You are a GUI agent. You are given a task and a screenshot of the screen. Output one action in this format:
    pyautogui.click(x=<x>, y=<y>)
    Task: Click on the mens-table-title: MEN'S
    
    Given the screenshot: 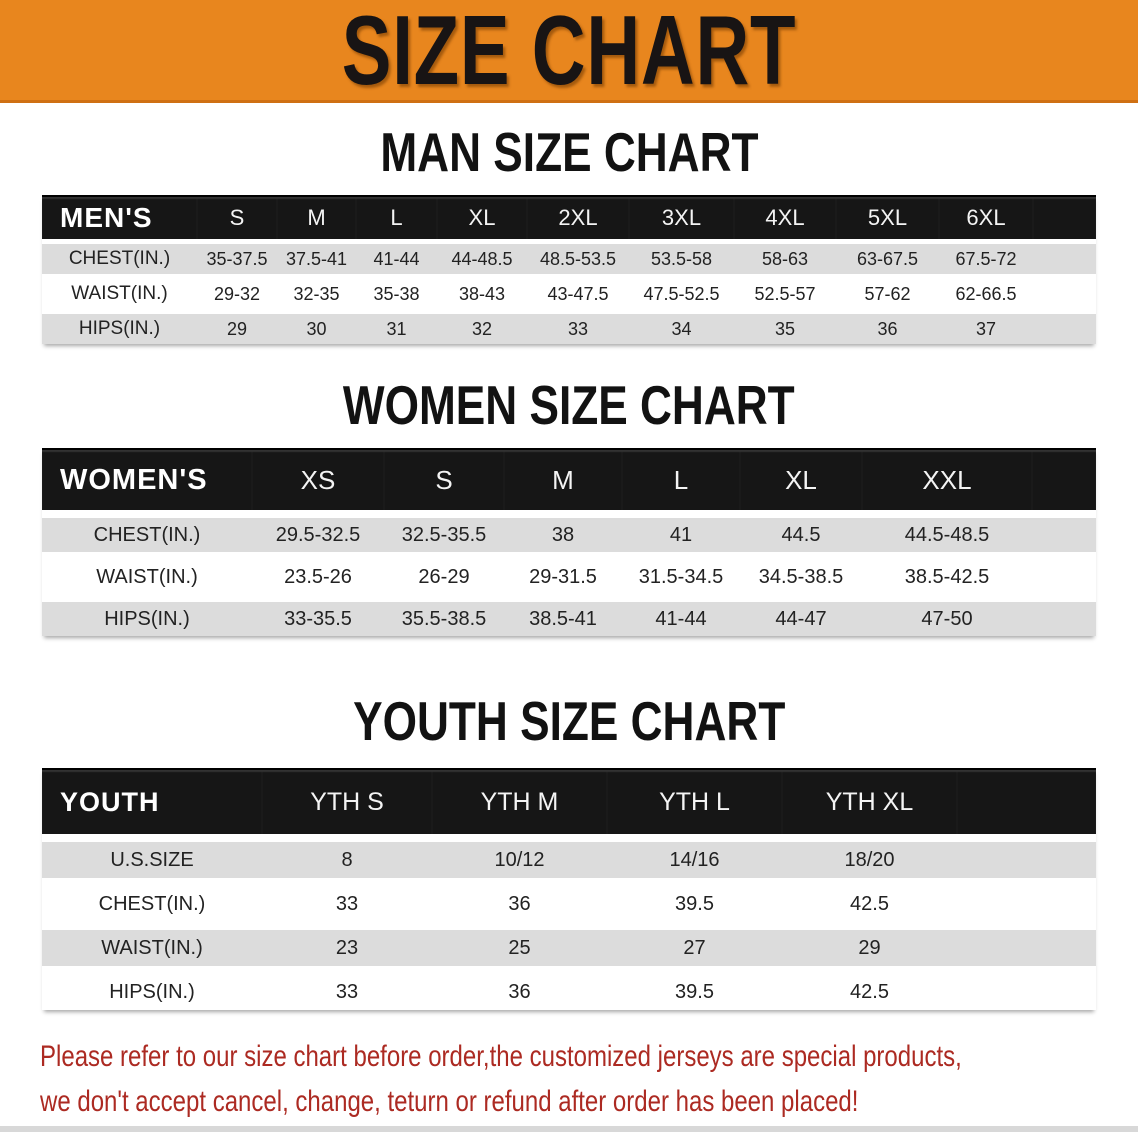 What is the action you would take?
    pyautogui.click(x=119, y=219)
    